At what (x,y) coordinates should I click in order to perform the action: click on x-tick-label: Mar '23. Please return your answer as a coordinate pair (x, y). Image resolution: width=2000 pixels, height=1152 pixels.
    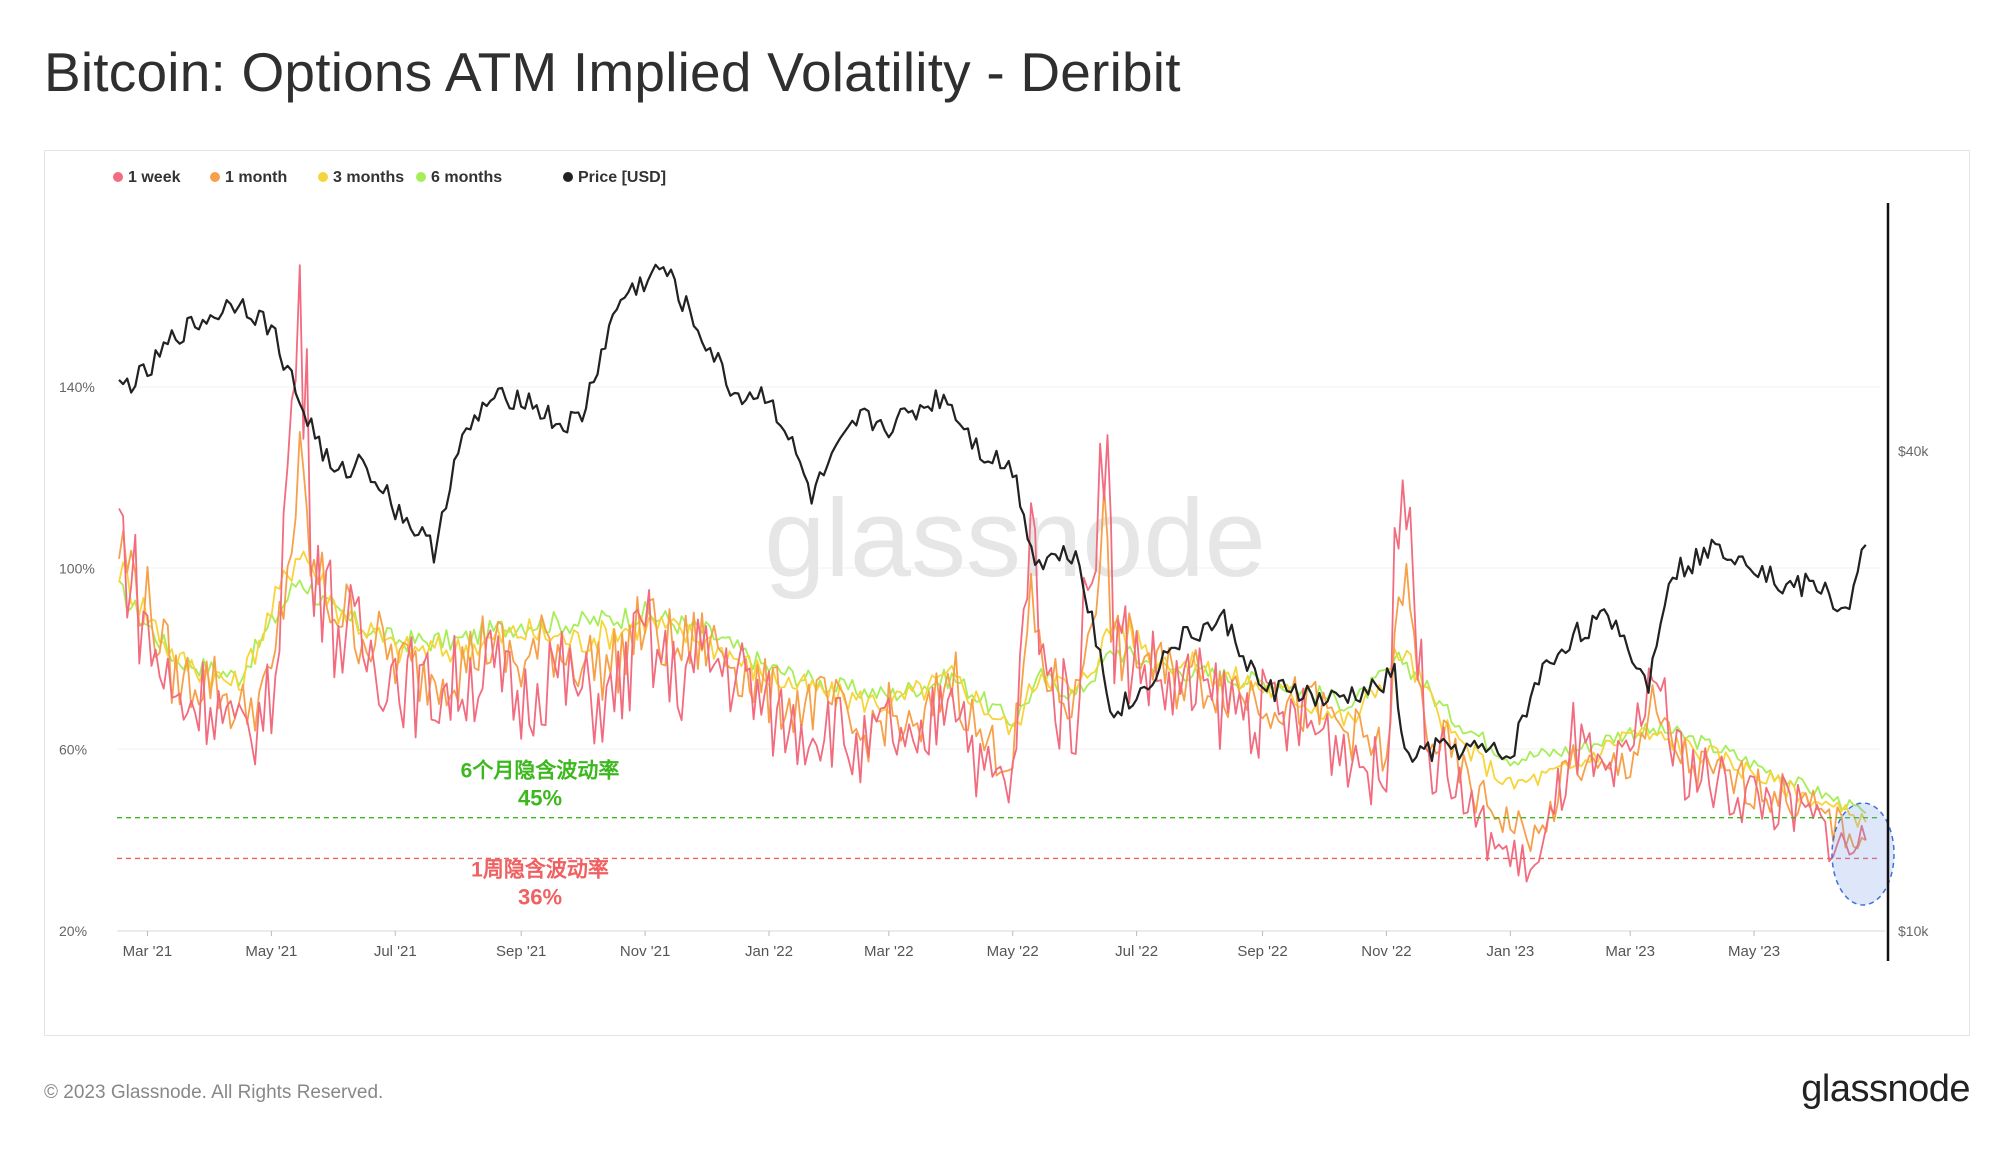
    Looking at the image, I should click on (1630, 951).